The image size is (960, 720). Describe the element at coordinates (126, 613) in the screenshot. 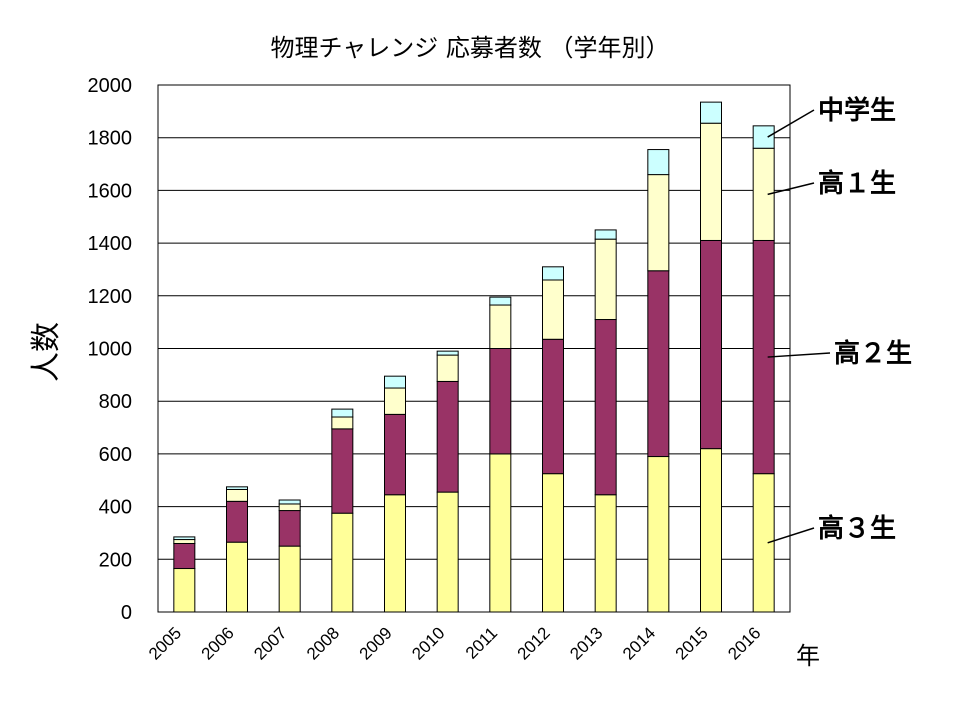

I see `y-tick-label: 0` at that location.